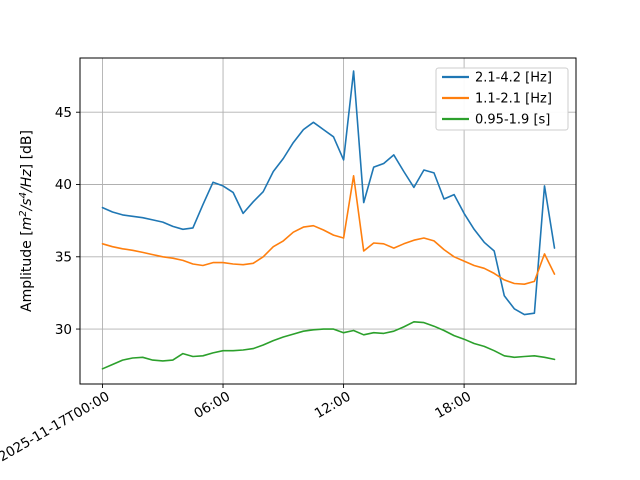 This screenshot has width=640, height=480. I want to click on legend-label: 0.95-1.9 [s], so click(512, 120).